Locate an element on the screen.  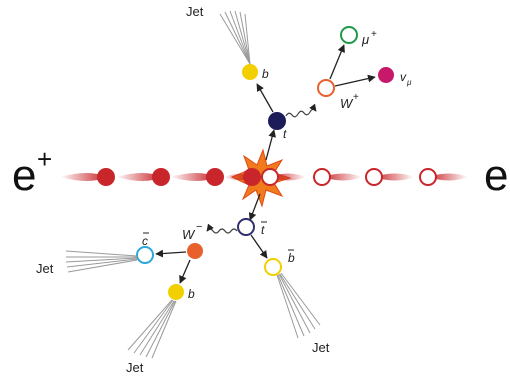
b-quark-top-label: b is located at coordinates (265, 74).